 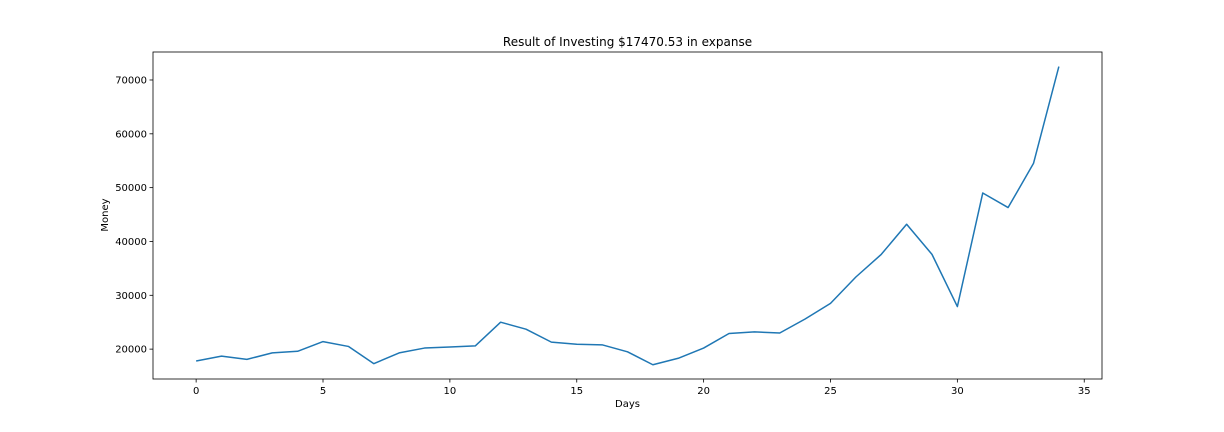 What do you see at coordinates (1084, 391) in the screenshot?
I see `x-tick-label: 35` at bounding box center [1084, 391].